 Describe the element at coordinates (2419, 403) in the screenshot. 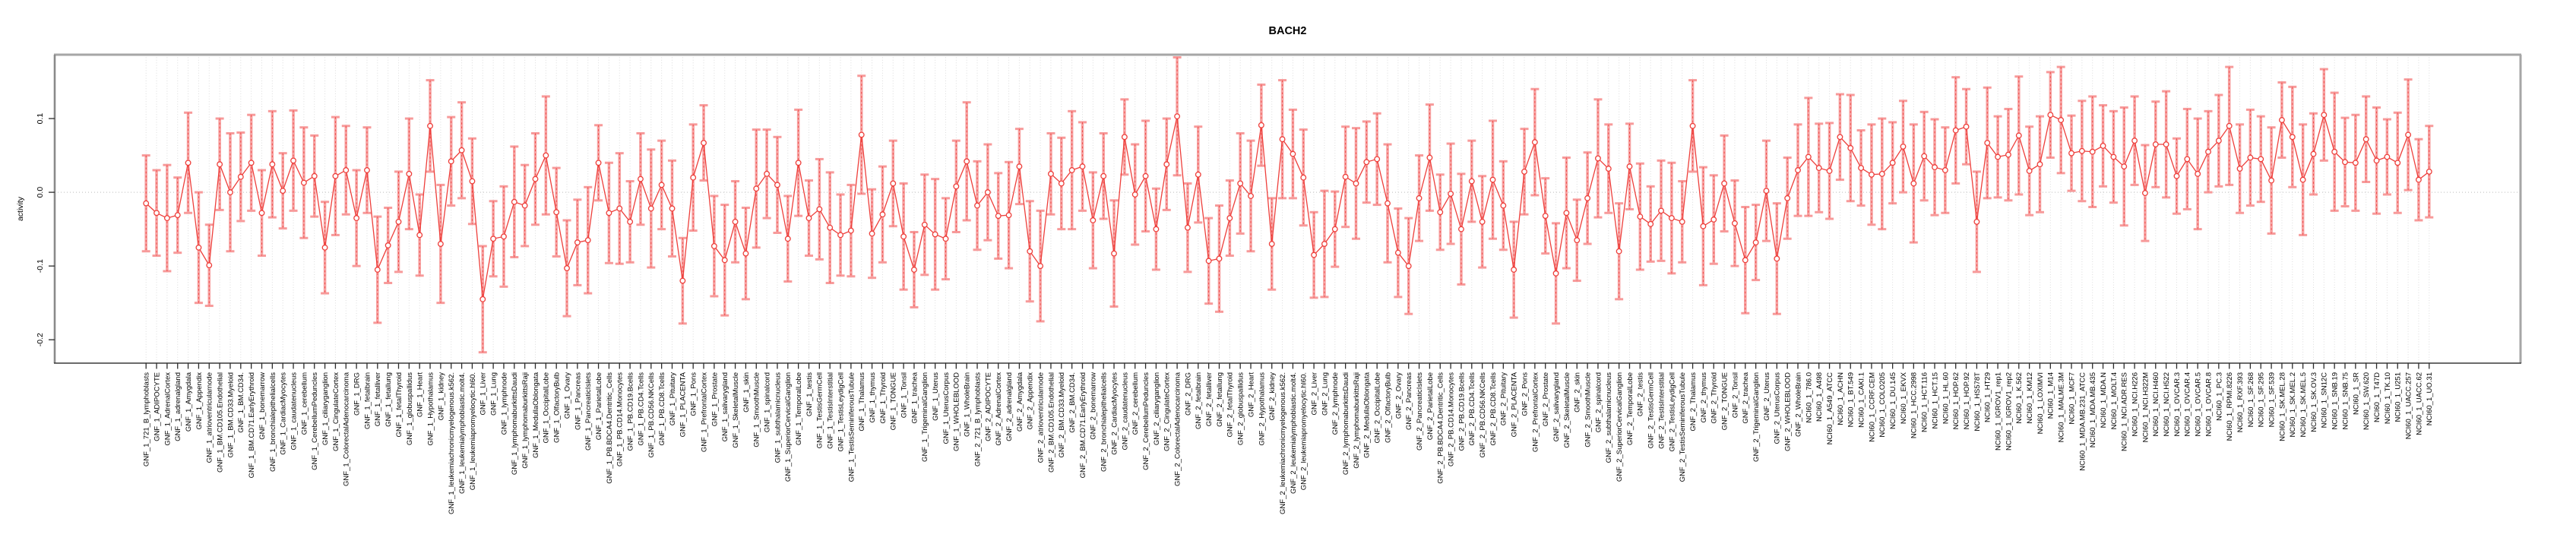

I see `x-tick-label: NCI60_1_UACC.62` at that location.